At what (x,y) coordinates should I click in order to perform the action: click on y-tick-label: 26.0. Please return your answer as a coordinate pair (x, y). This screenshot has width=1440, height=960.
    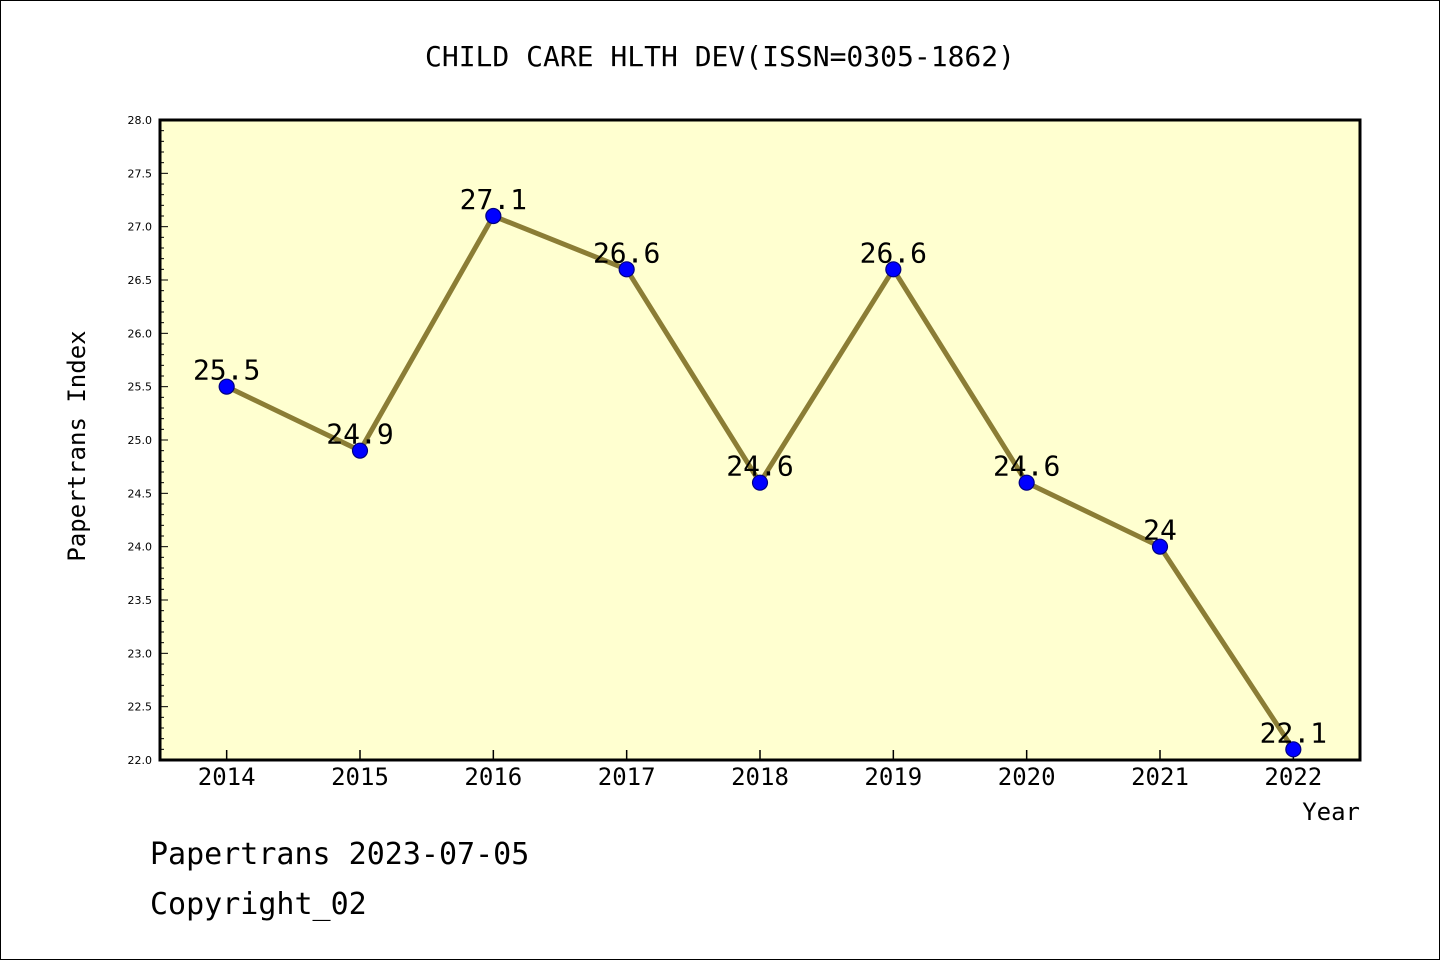
    Looking at the image, I should click on (140, 333).